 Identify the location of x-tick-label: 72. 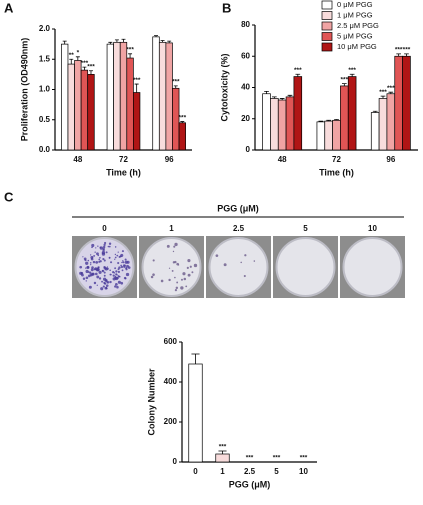
(123, 159).